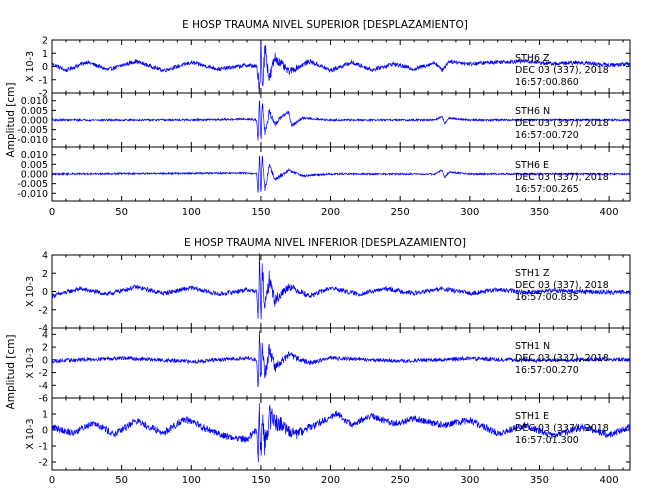  I want to click on station-info: STH6 E, so click(532, 165).